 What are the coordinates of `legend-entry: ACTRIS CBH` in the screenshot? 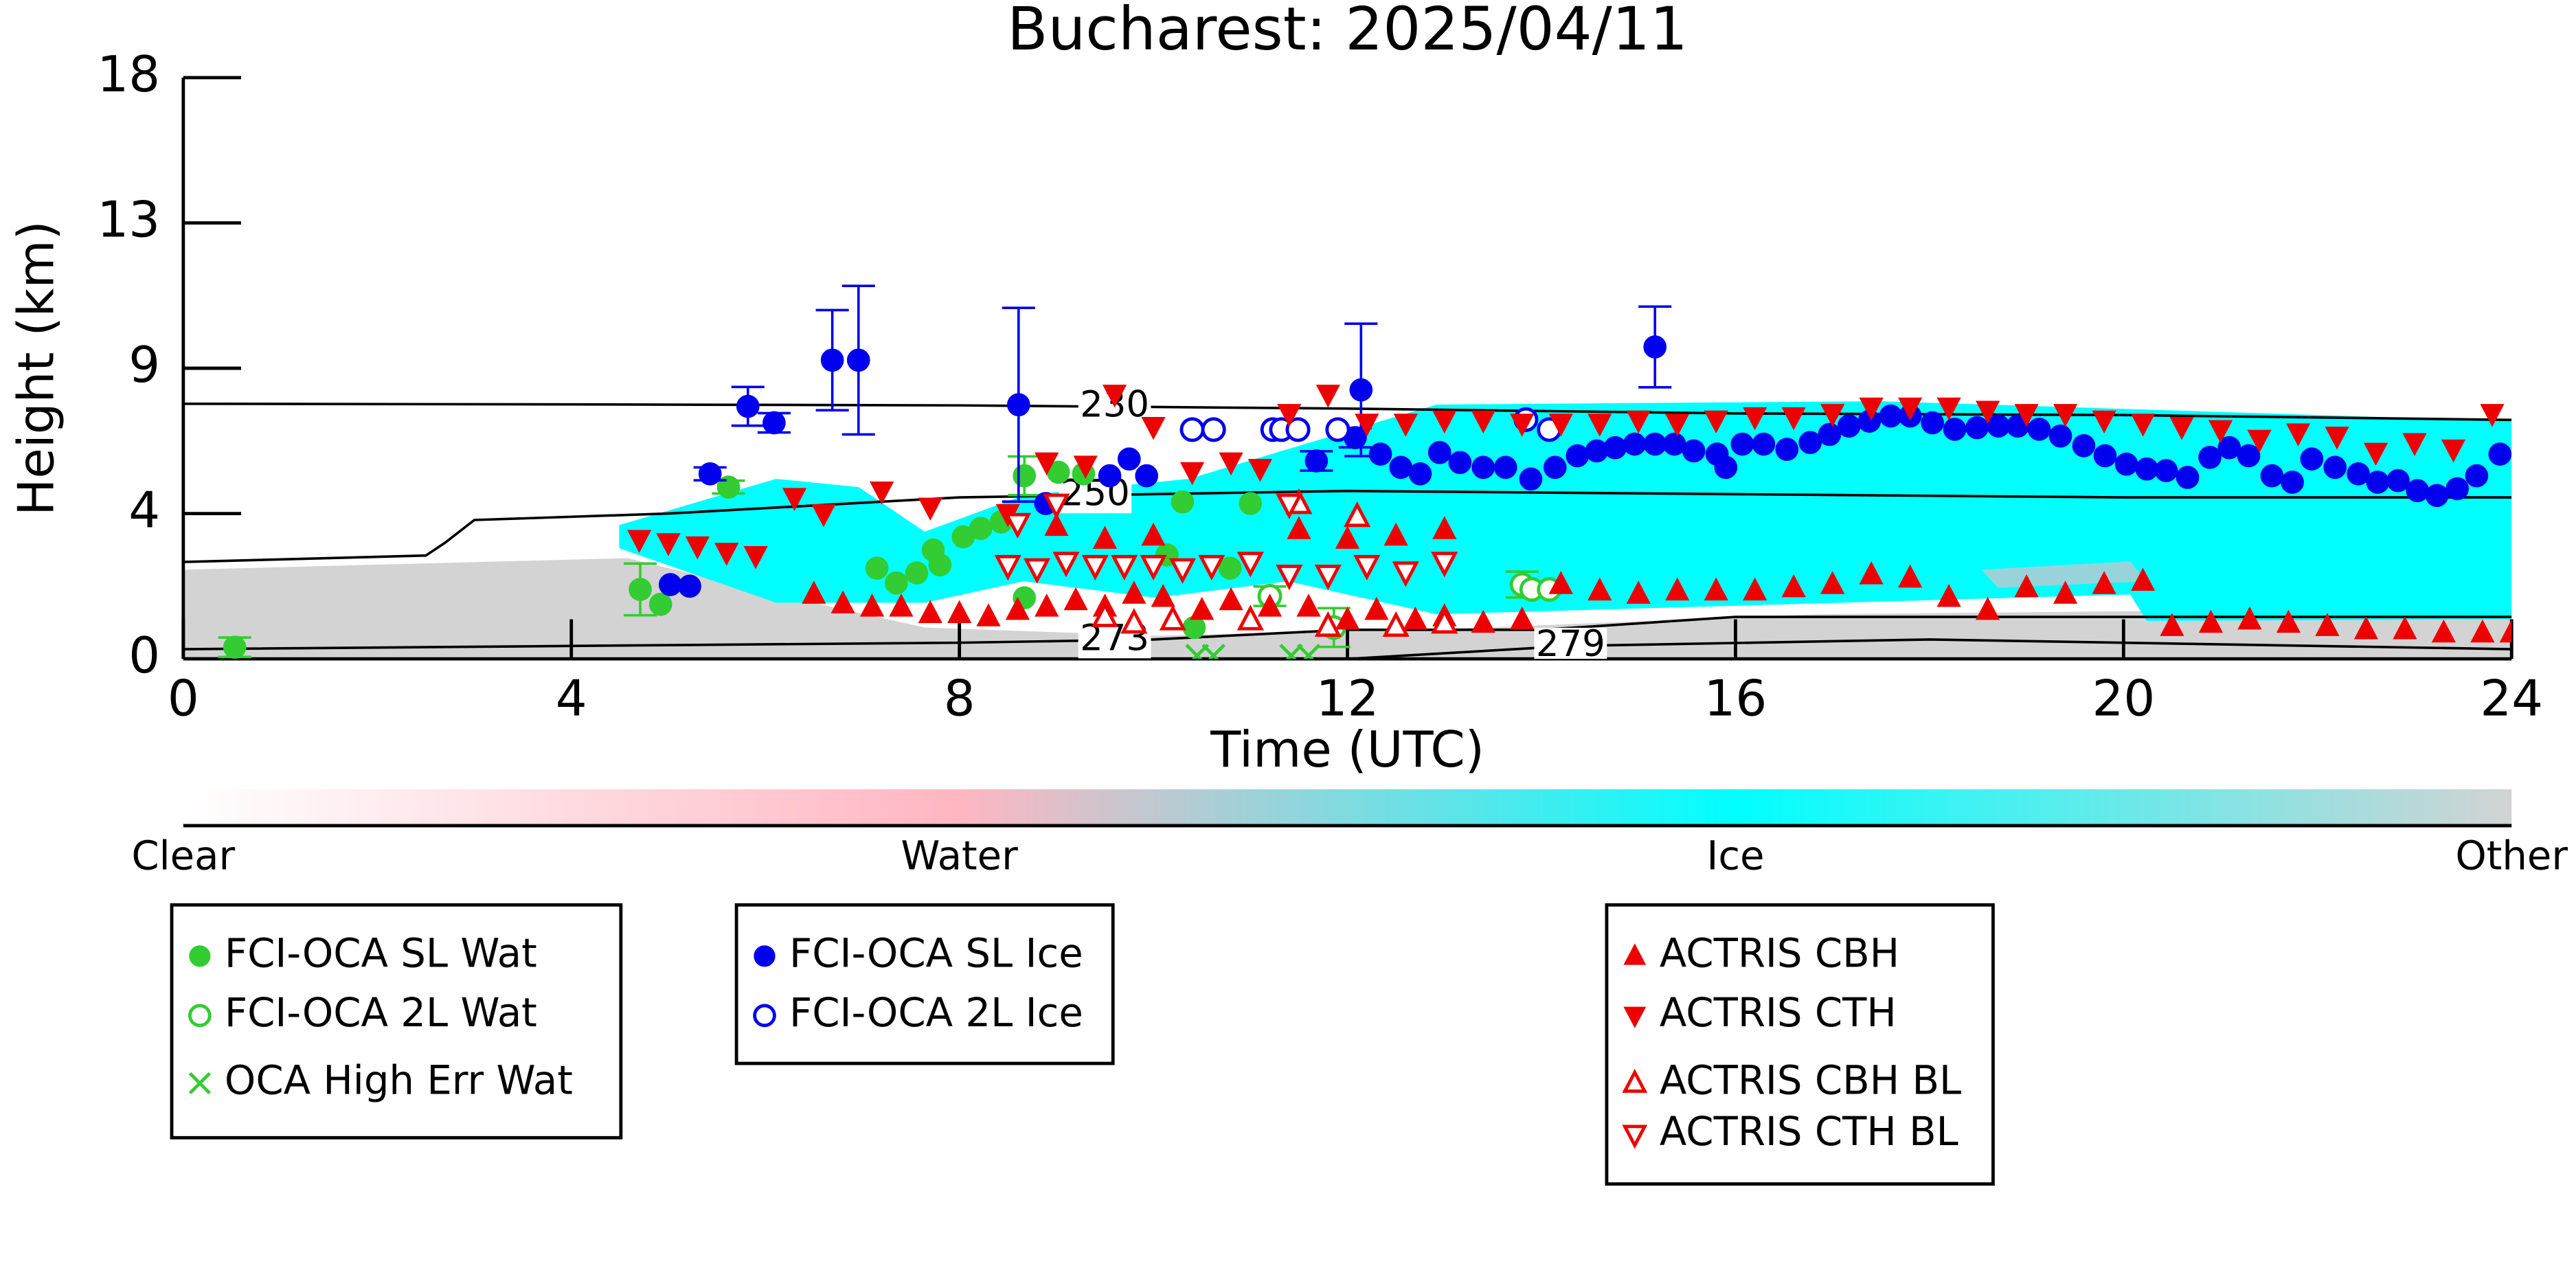 It's located at (1761, 952).